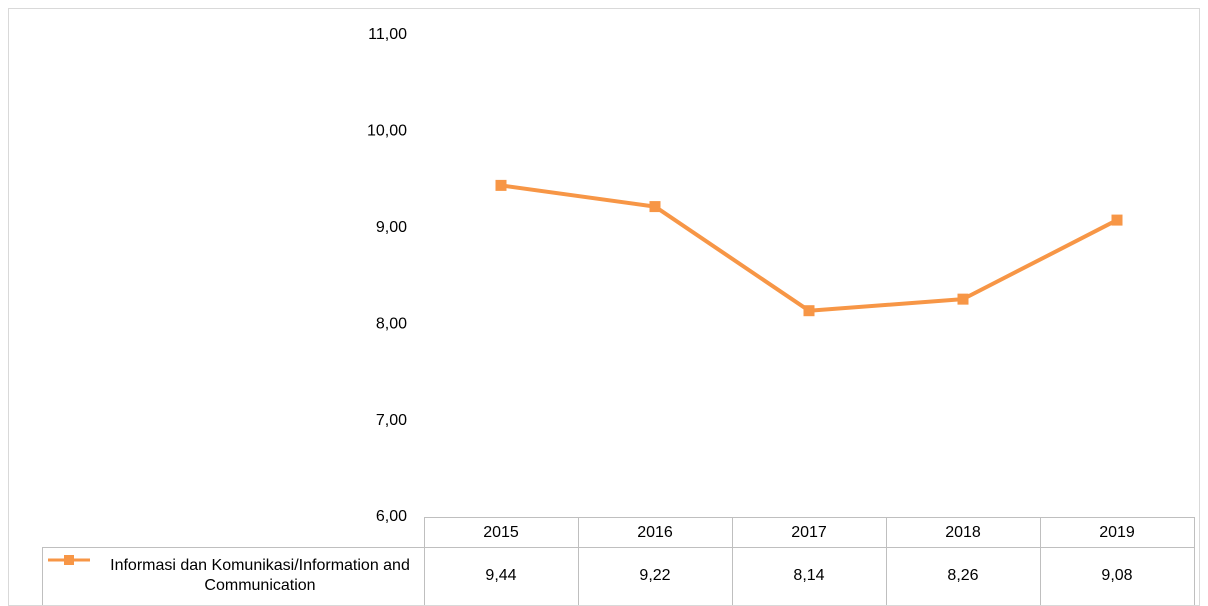 The height and width of the screenshot is (606, 1208). What do you see at coordinates (809, 248) in the screenshot?
I see `line` at bounding box center [809, 248].